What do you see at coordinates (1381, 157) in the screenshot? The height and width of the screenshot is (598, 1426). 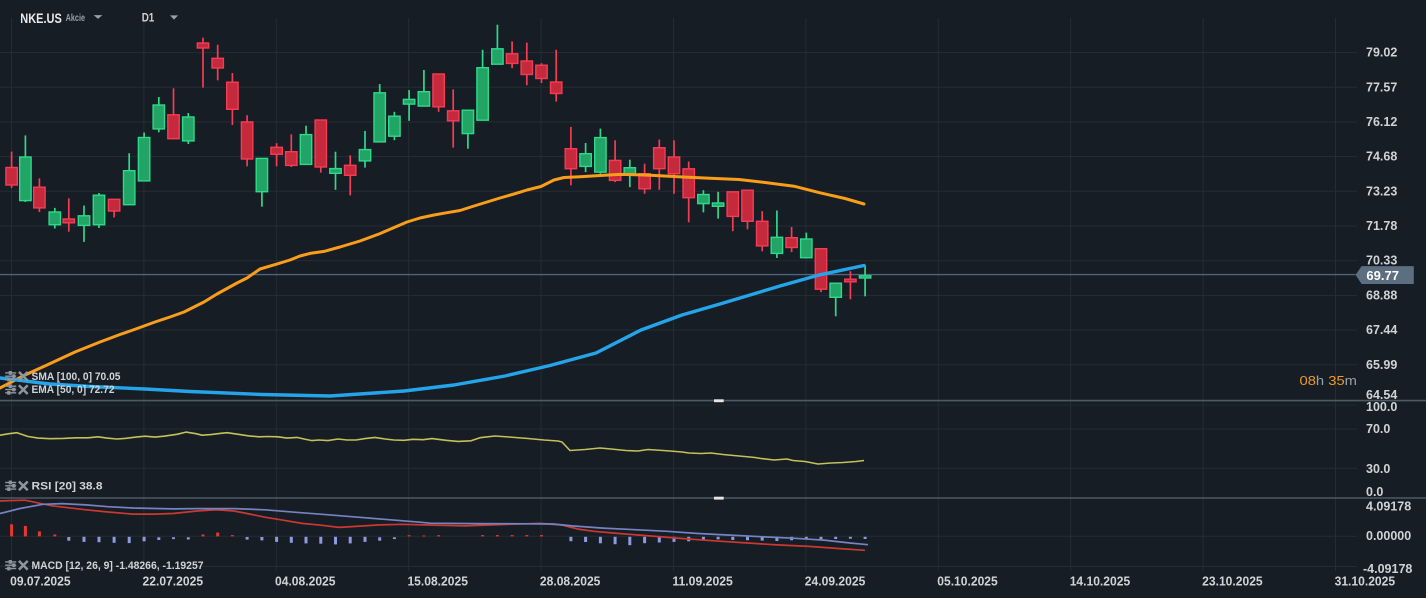 I see `svg-text: 74.68` at bounding box center [1381, 157].